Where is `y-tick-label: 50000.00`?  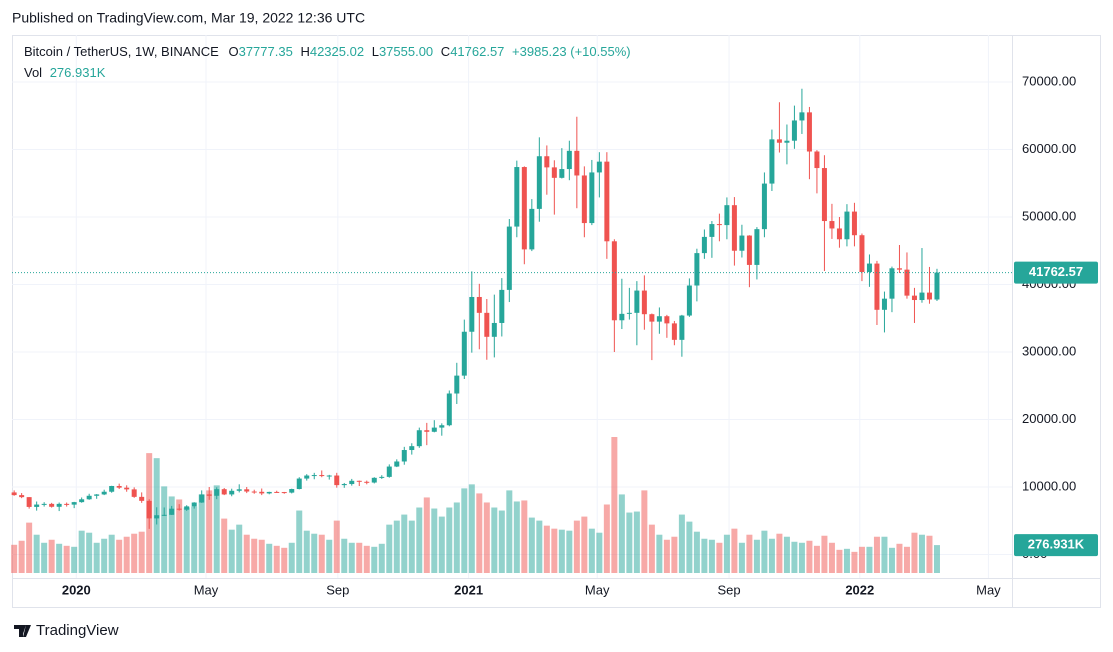 y-tick-label: 50000.00 is located at coordinates (1049, 215).